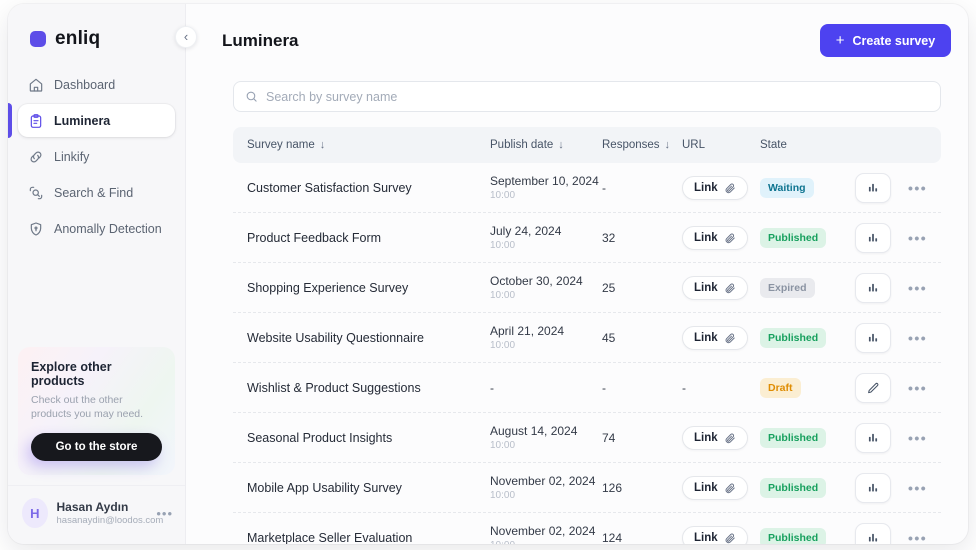  I want to click on sidebar-item-search-find: Search & Find, so click(96, 192).